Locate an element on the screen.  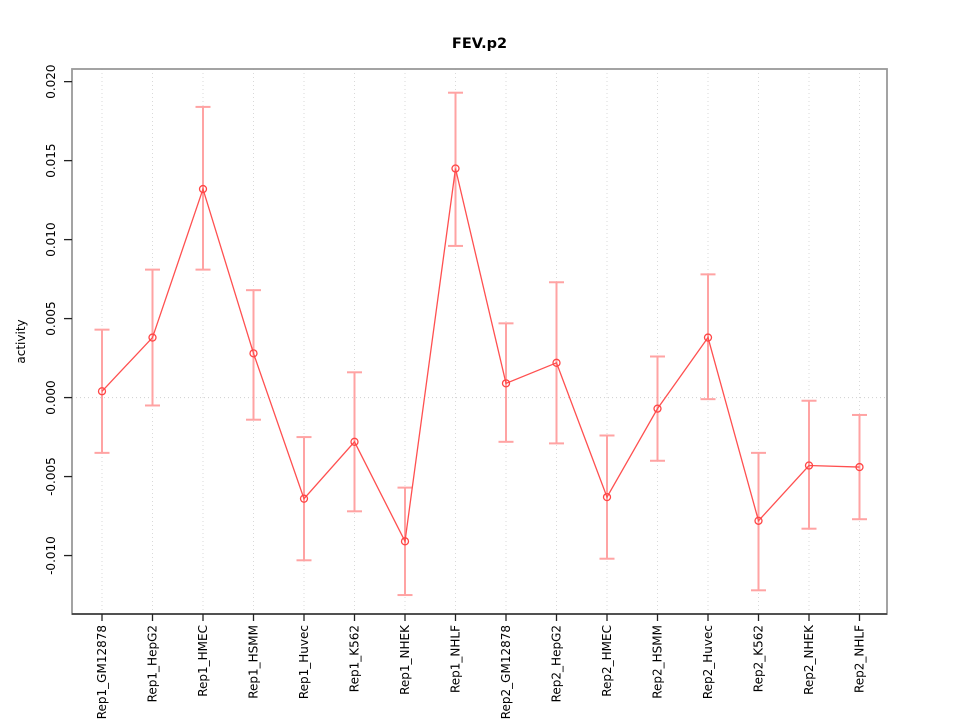
x-tick-label: Rep2_GM12878 is located at coordinates (506, 672).